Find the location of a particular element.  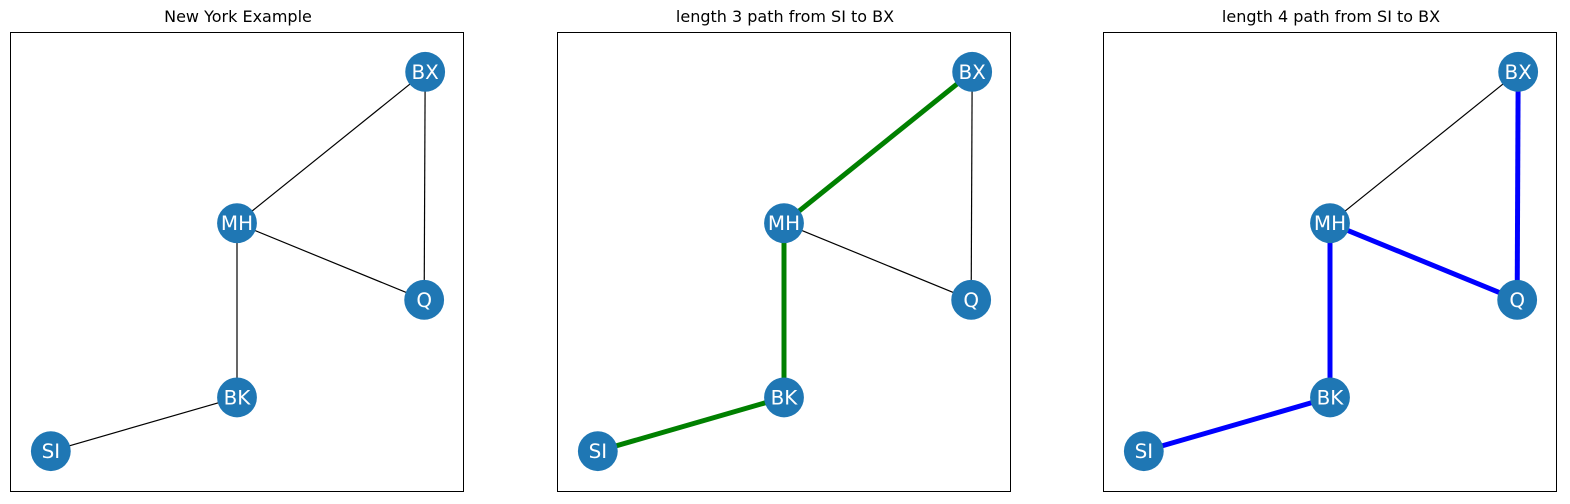

panel-title: length 3 path from SI to BX is located at coordinates (785, 16).